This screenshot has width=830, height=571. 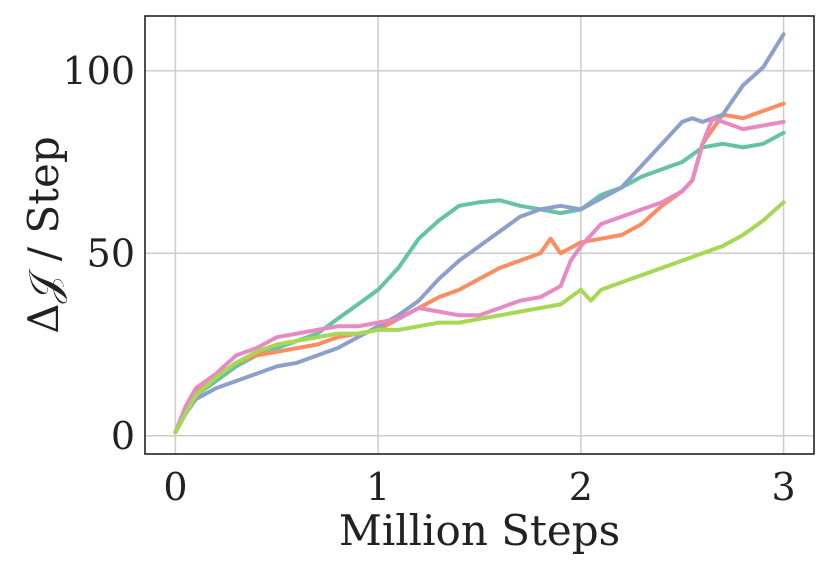 What do you see at coordinates (479, 487) in the screenshot?
I see `x-tick-labels: 0 1 2 3` at bounding box center [479, 487].